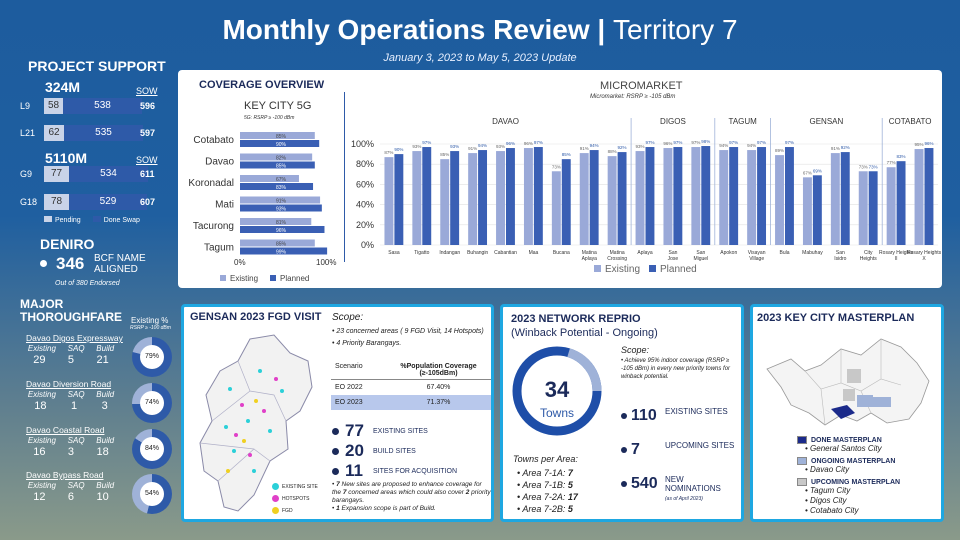 The height and width of the screenshot is (540, 960). I want to click on road-pct: 79%, so click(152, 357).